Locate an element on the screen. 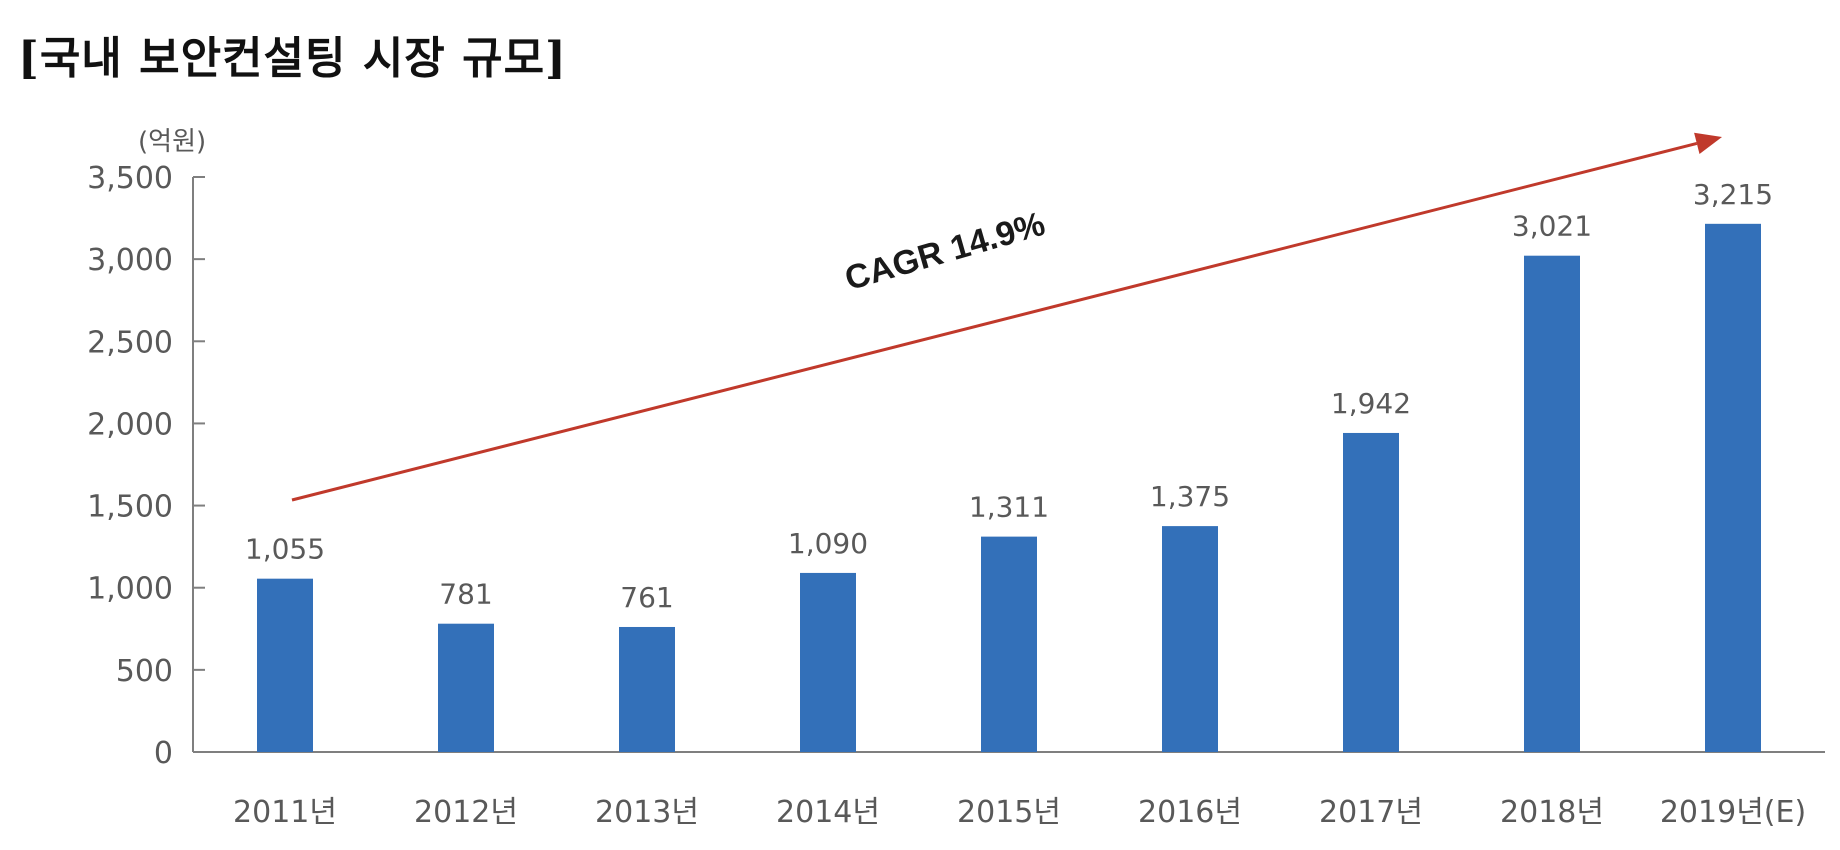  x-tick-label: 2011년 is located at coordinates (285, 812).